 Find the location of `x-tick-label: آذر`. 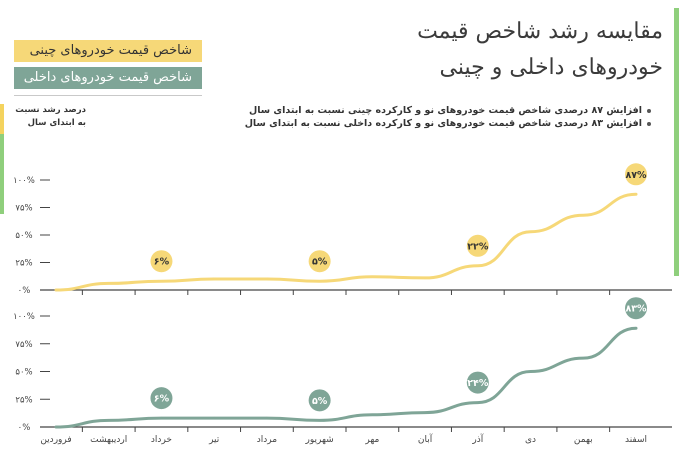

x-tick-label: آذر is located at coordinates (477, 439).